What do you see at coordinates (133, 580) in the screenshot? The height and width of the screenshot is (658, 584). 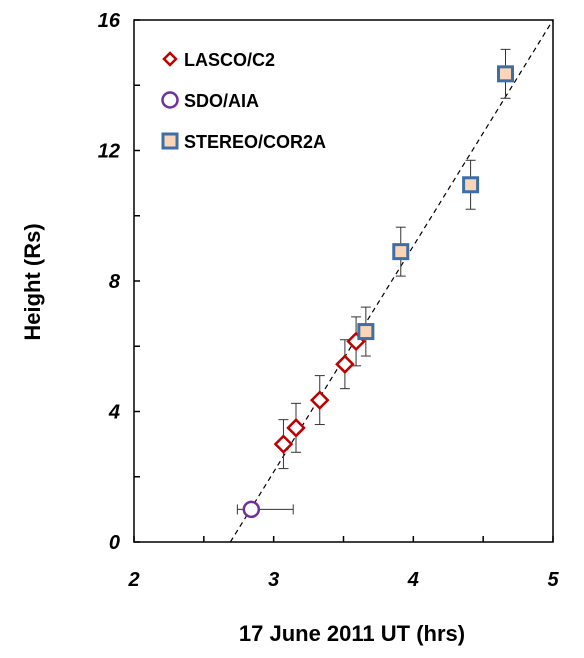 I see `x-tick-label: 2` at bounding box center [133, 580].